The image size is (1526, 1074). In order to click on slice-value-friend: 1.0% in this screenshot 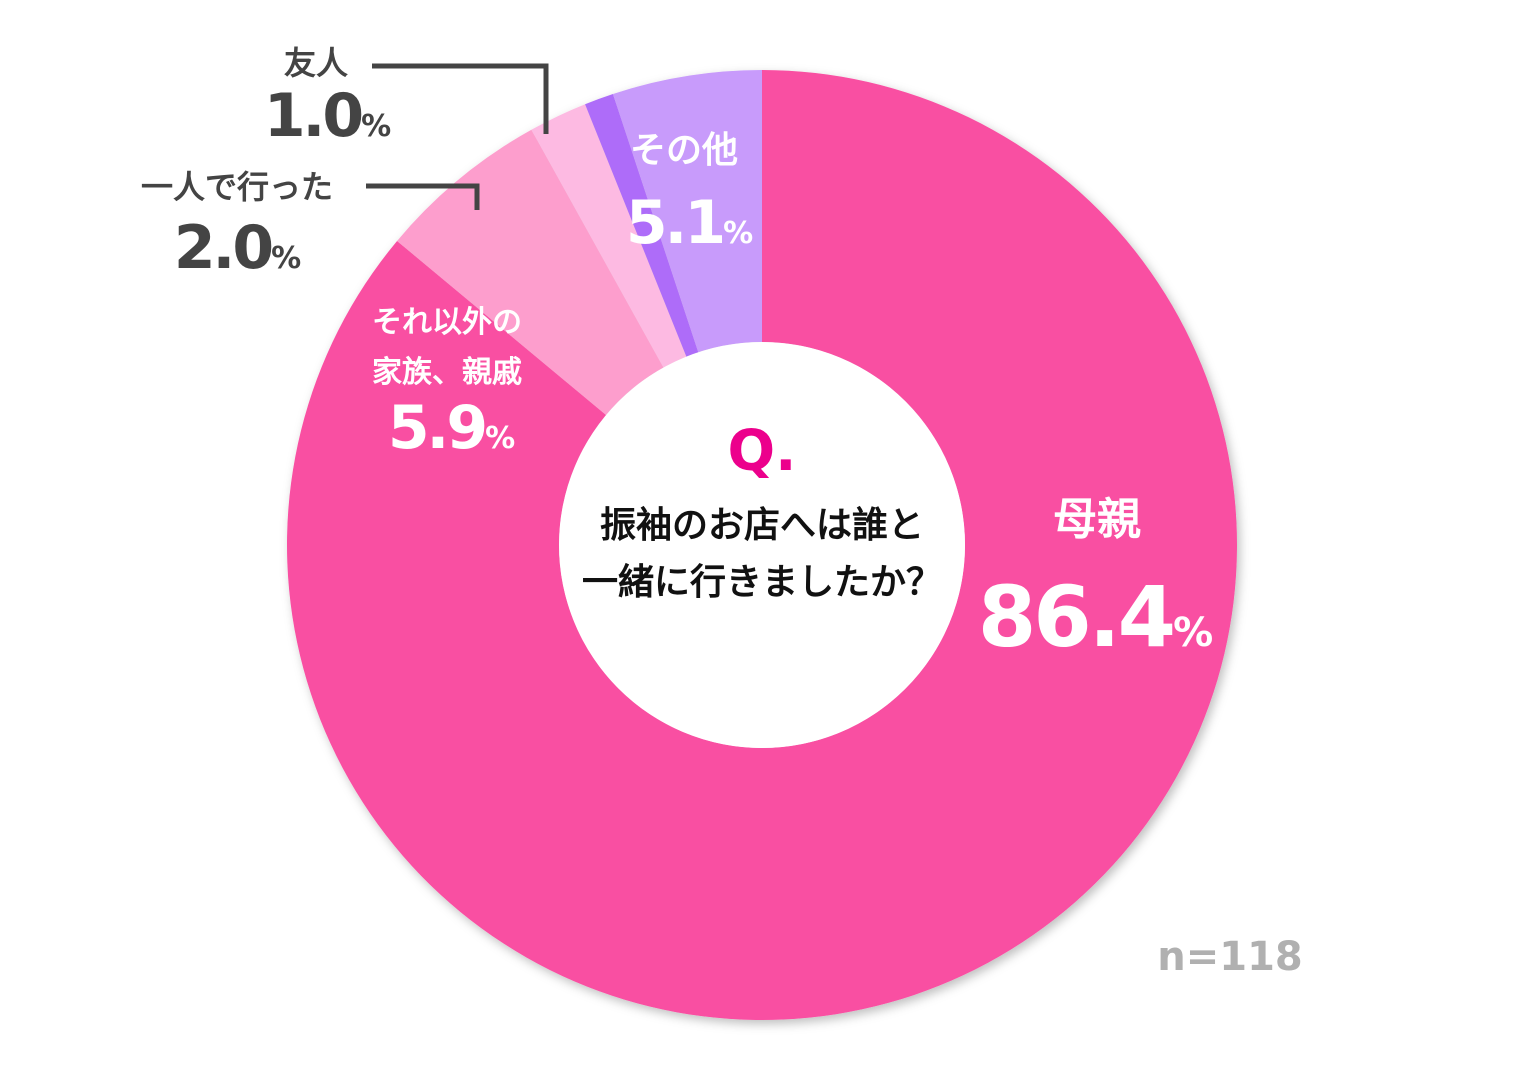, I will do `click(327, 116)`.